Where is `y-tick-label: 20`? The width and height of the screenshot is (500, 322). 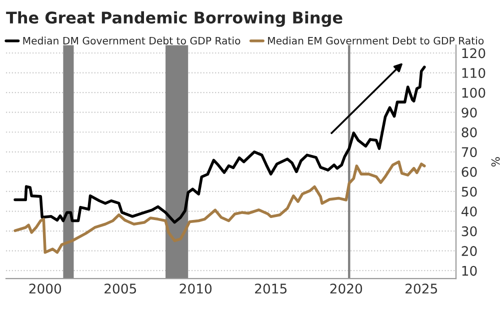 y-tick-label: 20 is located at coordinates (469, 251).